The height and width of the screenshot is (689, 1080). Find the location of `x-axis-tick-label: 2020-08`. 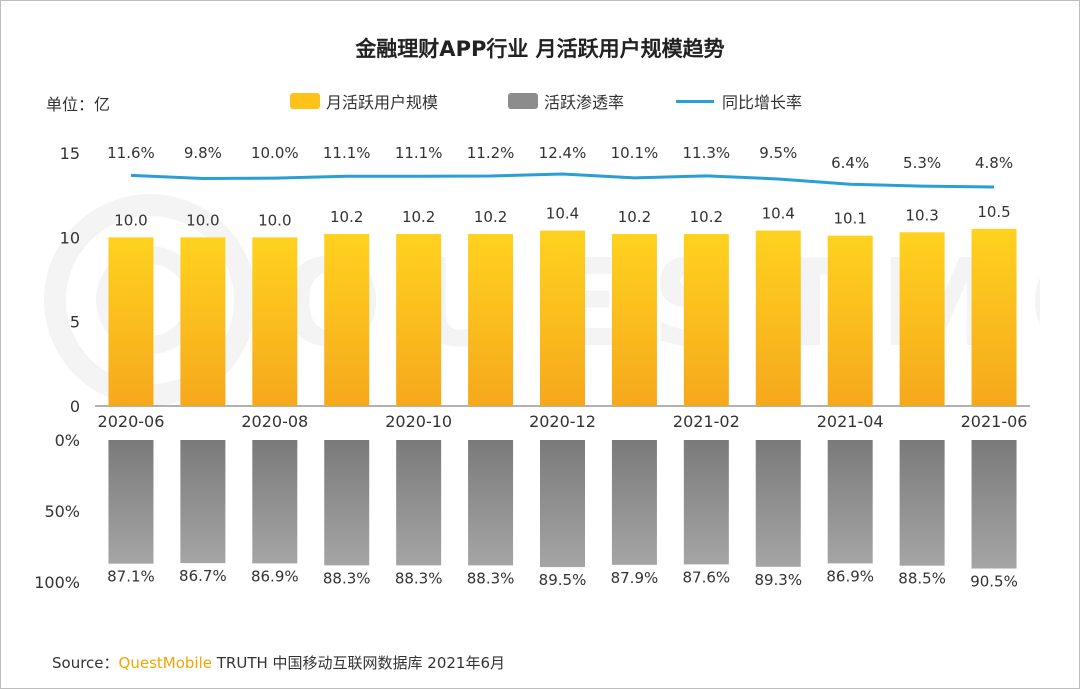

x-axis-tick-label: 2020-08 is located at coordinates (274, 421).